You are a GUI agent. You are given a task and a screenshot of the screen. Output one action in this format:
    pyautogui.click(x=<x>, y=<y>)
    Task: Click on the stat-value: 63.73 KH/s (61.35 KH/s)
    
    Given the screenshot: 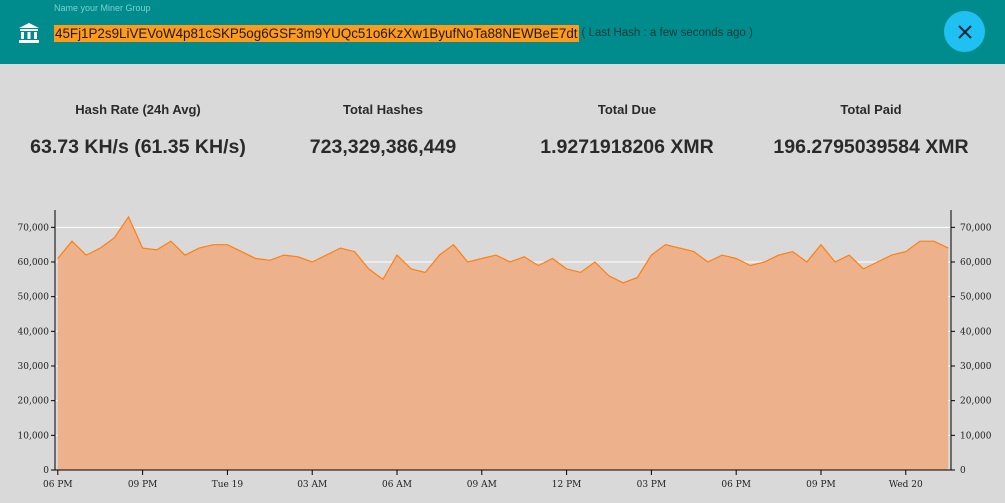 What is the action you would take?
    pyautogui.click(x=138, y=147)
    